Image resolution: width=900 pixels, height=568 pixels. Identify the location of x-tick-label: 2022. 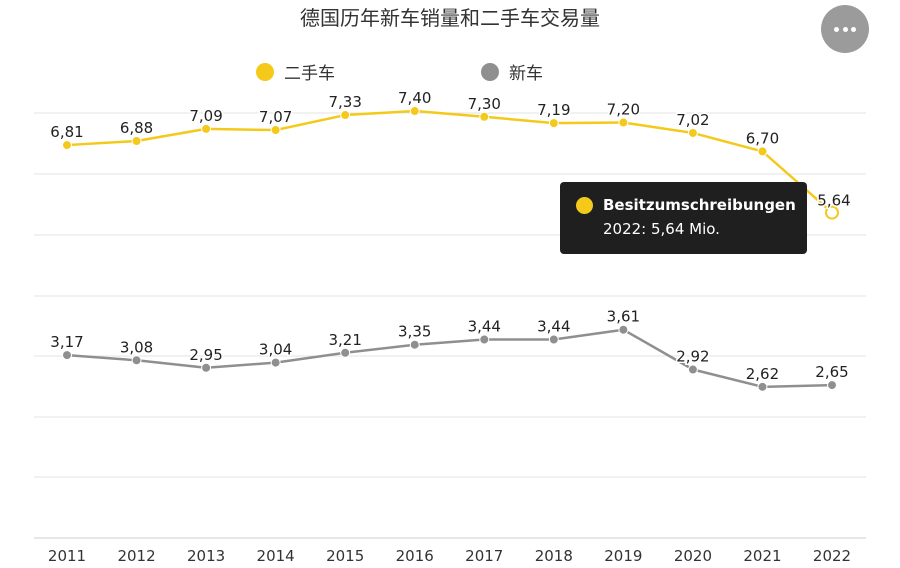
(832, 556).